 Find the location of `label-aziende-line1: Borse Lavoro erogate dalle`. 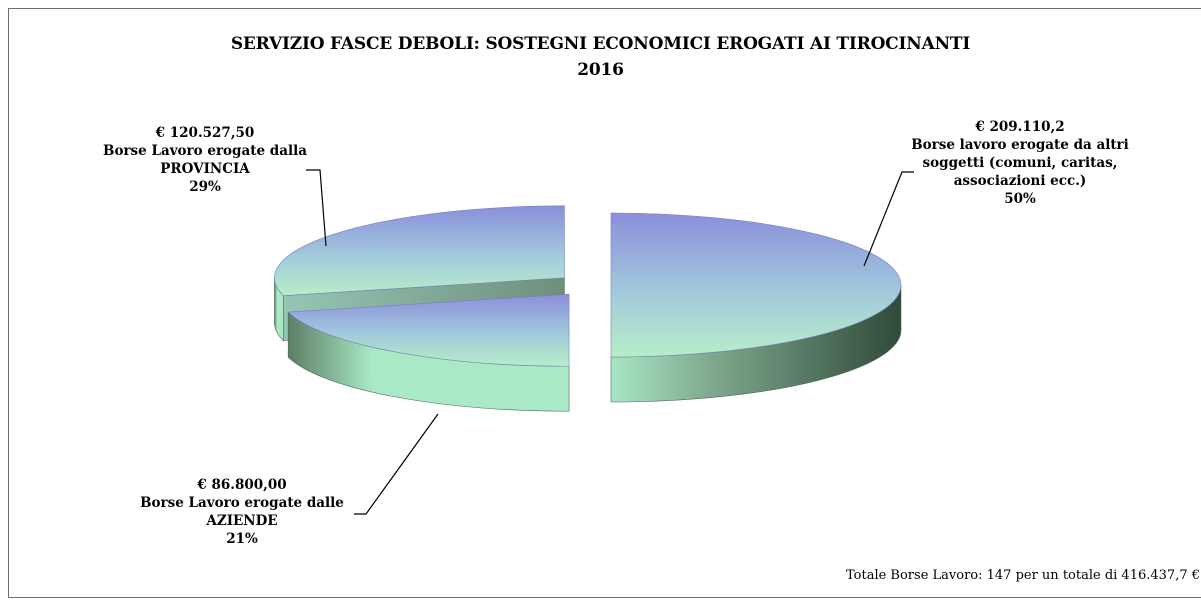

label-aziende-line1: Borse Lavoro erogate dalle is located at coordinates (242, 503).